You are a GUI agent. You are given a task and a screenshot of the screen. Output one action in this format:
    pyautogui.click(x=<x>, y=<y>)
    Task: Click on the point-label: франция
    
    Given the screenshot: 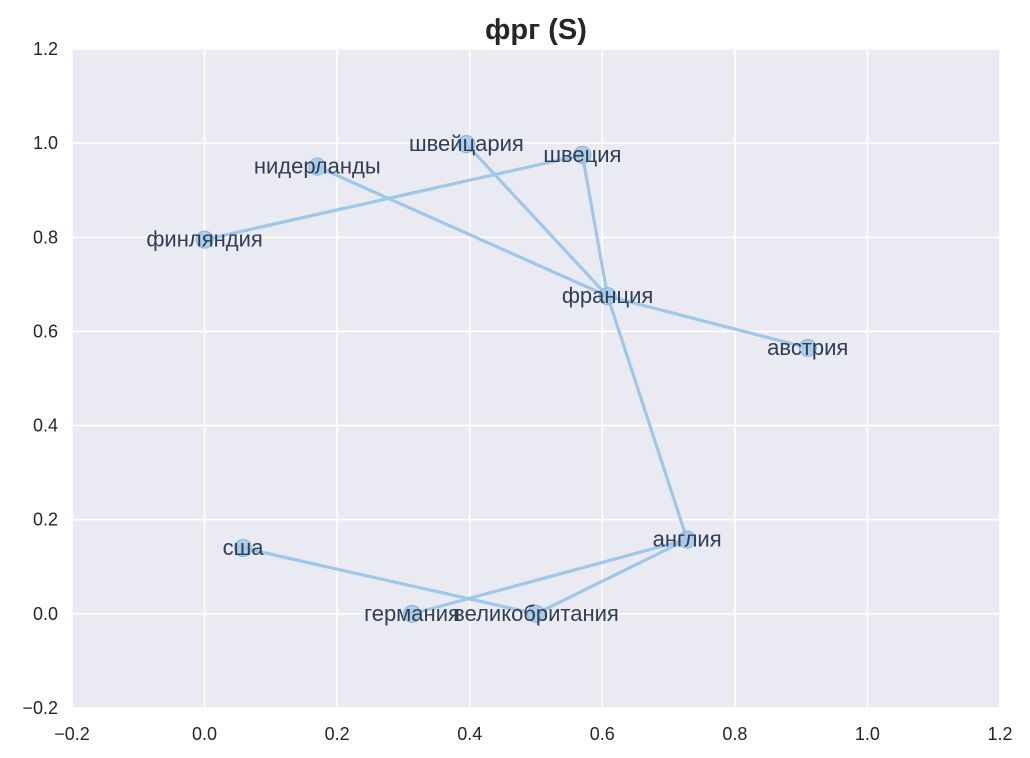 What is the action you would take?
    pyautogui.click(x=608, y=295)
    